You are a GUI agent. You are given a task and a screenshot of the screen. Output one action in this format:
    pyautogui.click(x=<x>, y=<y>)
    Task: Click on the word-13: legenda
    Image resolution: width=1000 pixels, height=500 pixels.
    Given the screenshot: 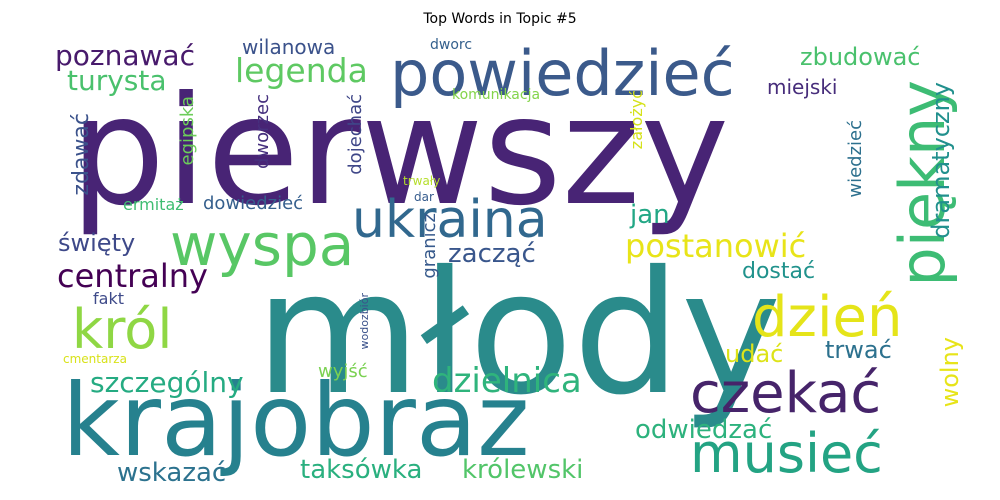 What is the action you would take?
    pyautogui.click(x=301, y=70)
    